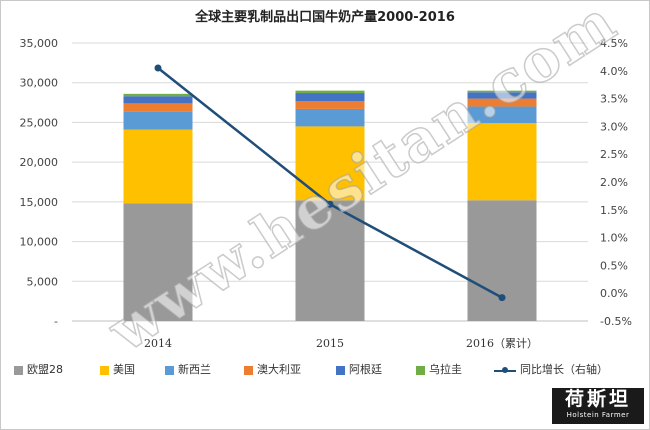 Image resolution: width=650 pixels, height=430 pixels. Describe the element at coordinates (56, 321) in the screenshot. I see `y-tick-label: -` at that location.